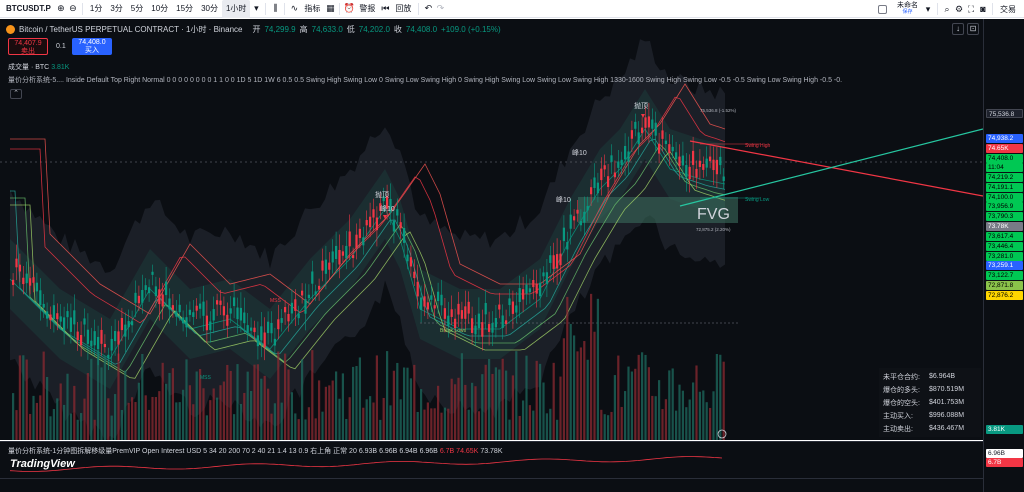 The height and width of the screenshot is (492, 1024). Describe the element at coordinates (973, 29) in the screenshot. I see `maximize-pane-icon: ⊡` at that location.